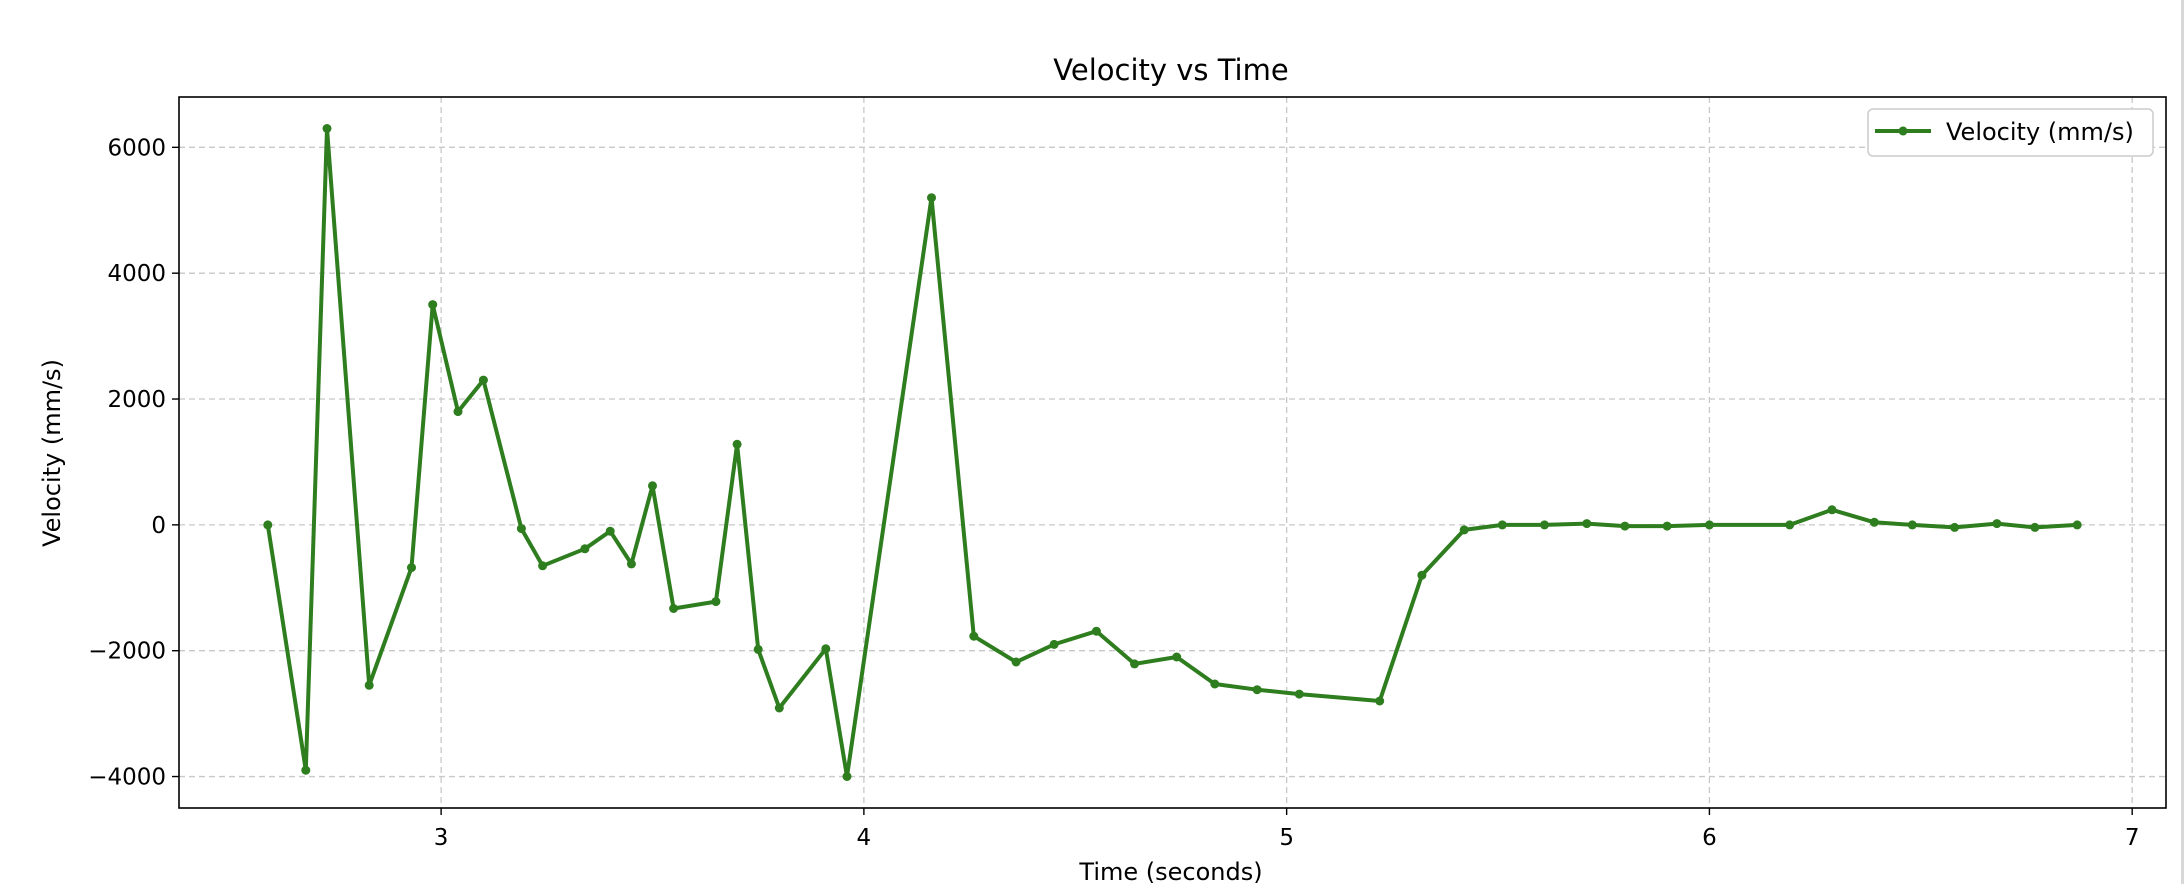  I want to click on x-tick-label: 5, so click(1286, 838).